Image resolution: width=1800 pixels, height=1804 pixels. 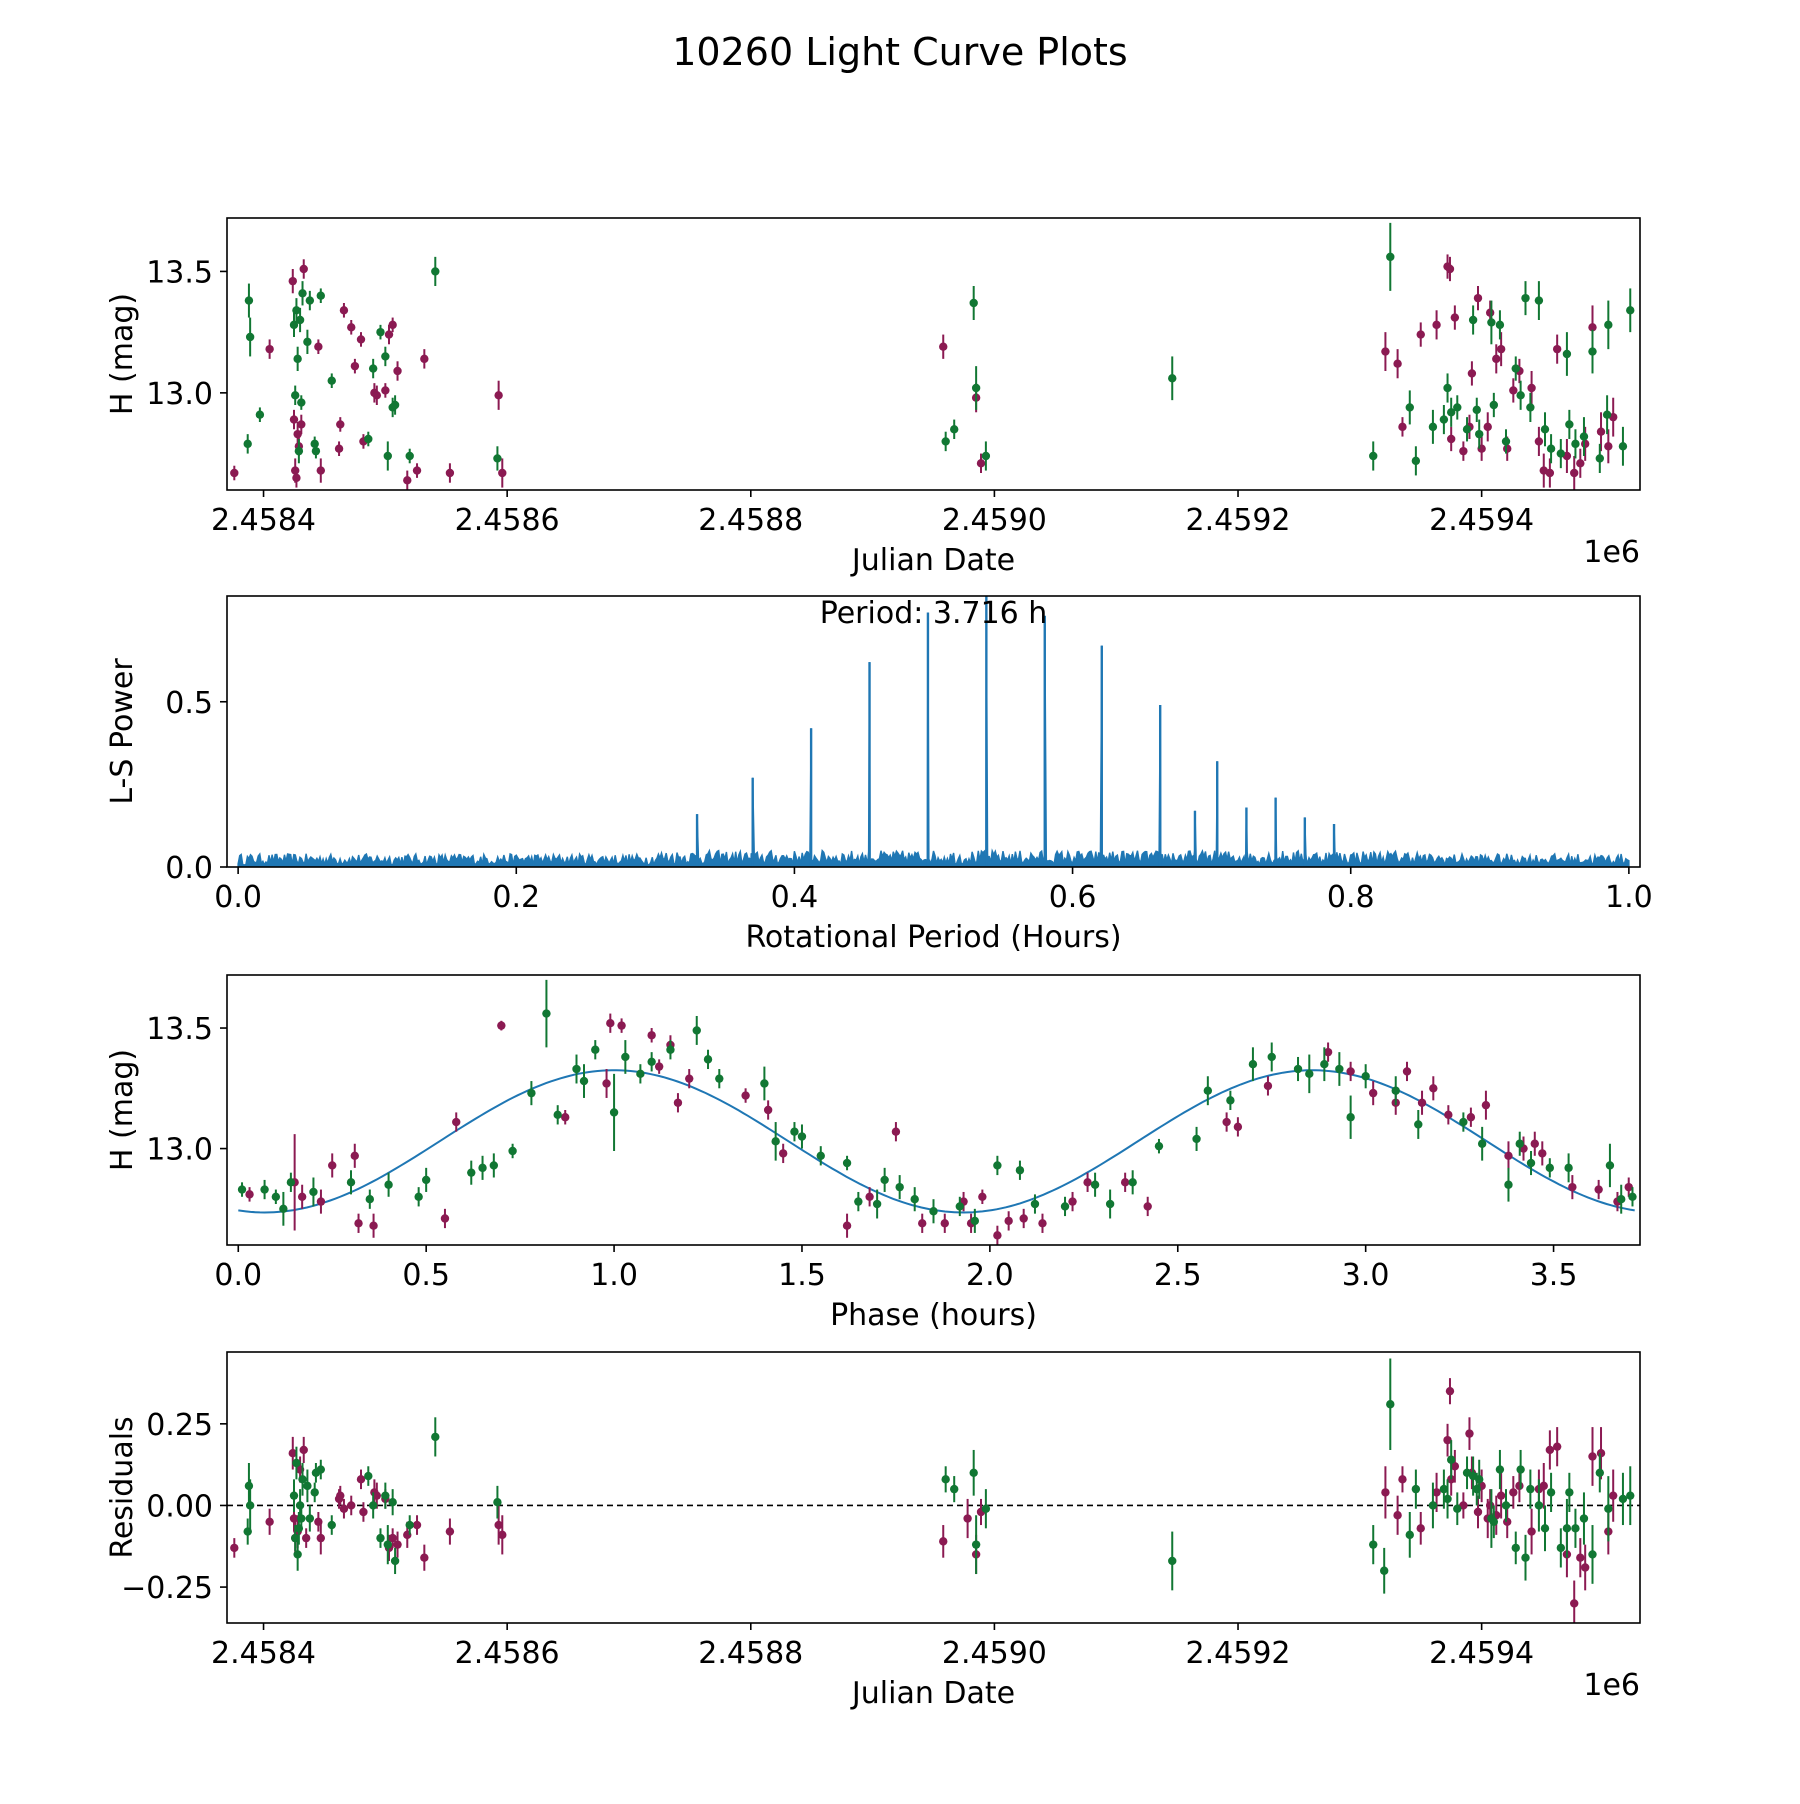 I want to click on lightcurve-y-tick-label: 13.0, so click(x=179, y=394).